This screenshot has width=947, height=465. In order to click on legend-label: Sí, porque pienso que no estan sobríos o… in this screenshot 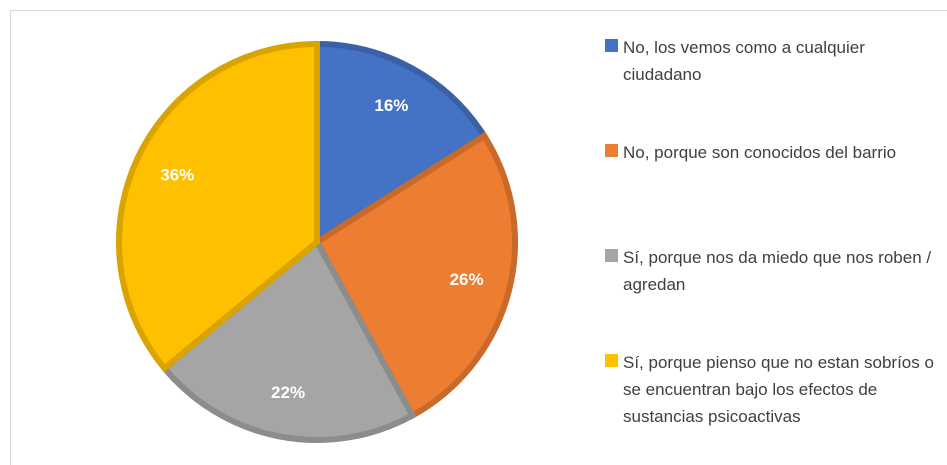, I will do `click(778, 389)`.